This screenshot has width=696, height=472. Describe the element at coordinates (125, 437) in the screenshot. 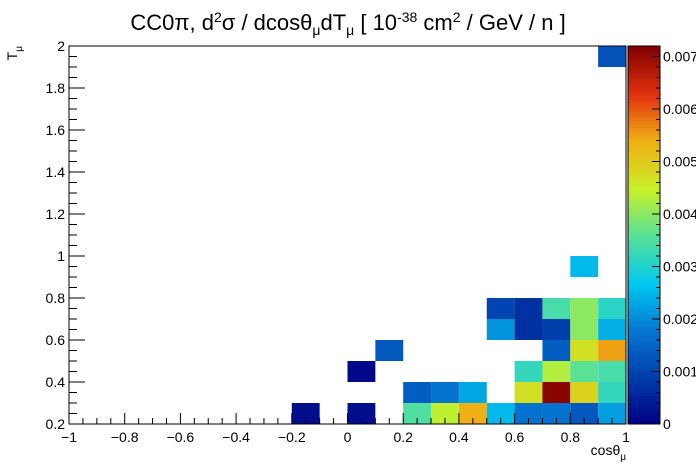

I see `x-tick-label: −0.8` at that location.